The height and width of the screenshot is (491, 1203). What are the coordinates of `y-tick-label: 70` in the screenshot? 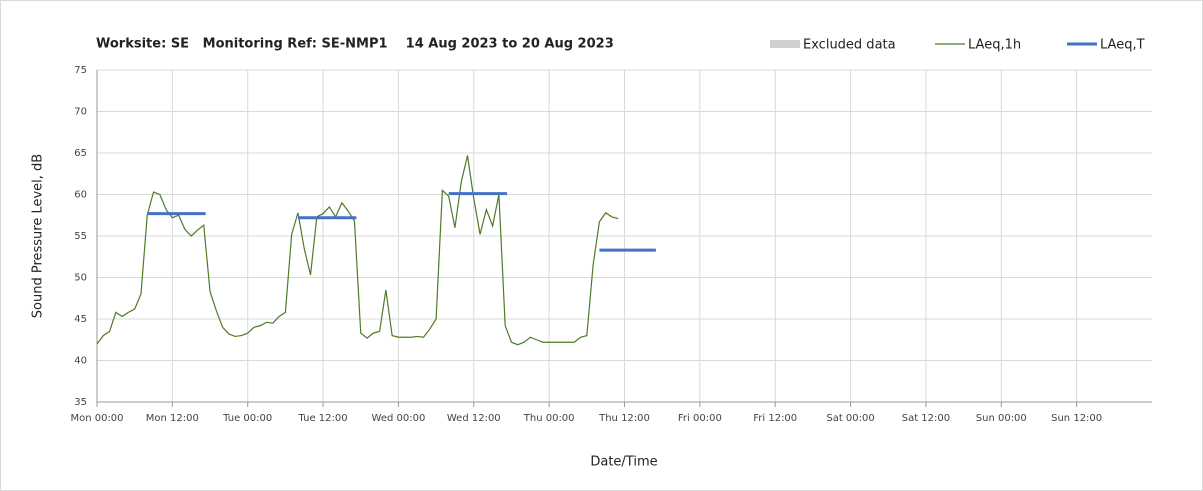 It's located at (80, 112).